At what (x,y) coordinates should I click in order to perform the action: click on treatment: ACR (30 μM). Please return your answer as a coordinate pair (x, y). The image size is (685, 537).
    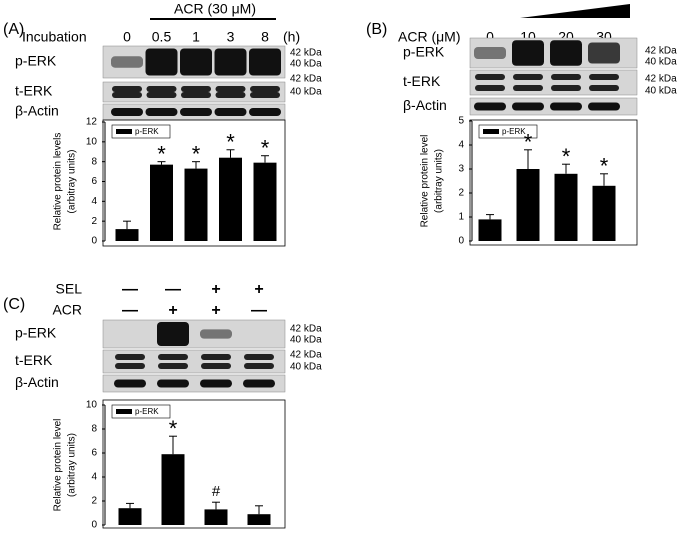
    Looking at the image, I should click on (215, 9).